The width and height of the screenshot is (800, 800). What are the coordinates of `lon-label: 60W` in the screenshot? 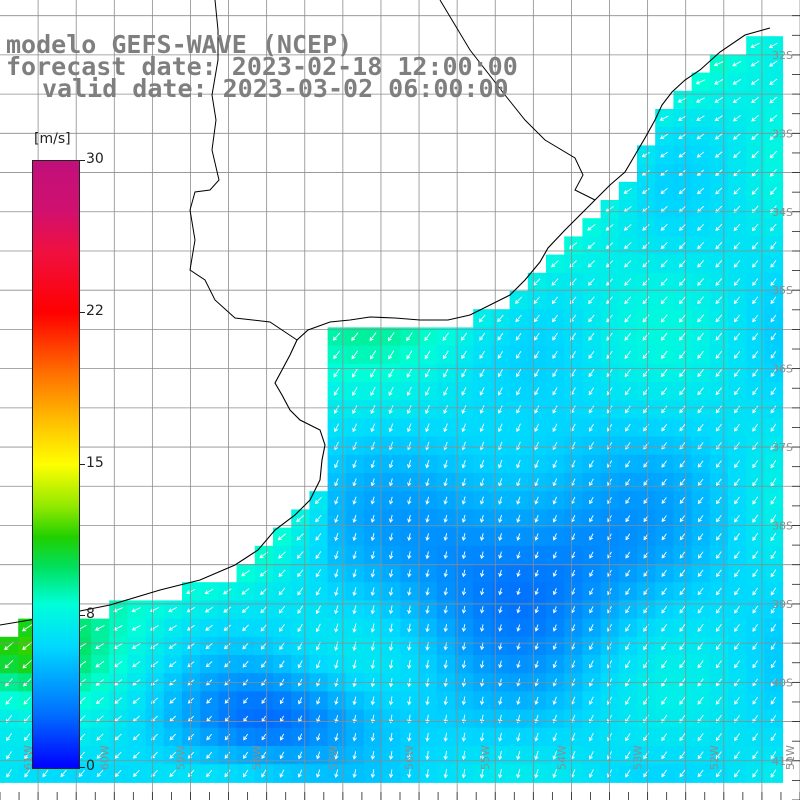 It's located at (104, 757).